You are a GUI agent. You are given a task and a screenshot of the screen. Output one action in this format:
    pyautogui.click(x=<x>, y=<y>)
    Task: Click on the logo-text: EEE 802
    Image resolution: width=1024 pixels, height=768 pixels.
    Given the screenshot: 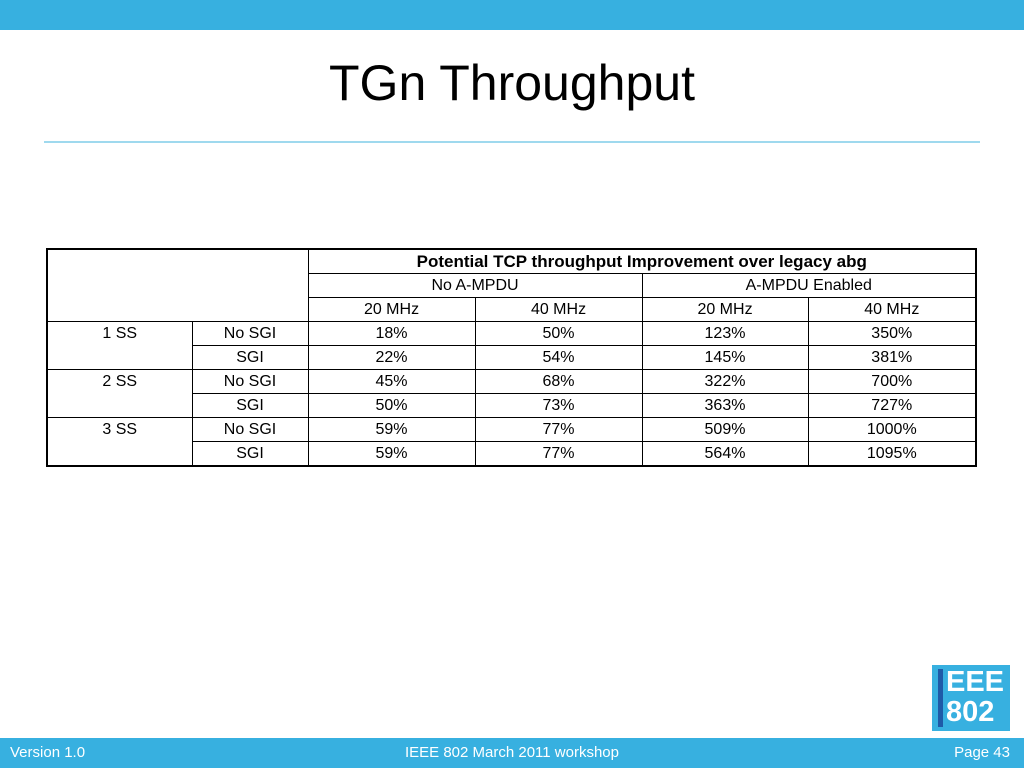 What is the action you would take?
    pyautogui.click(x=975, y=697)
    